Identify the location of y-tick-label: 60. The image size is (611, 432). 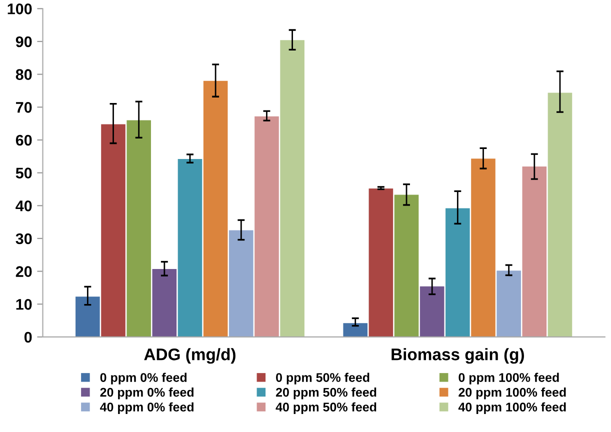
(24, 140).